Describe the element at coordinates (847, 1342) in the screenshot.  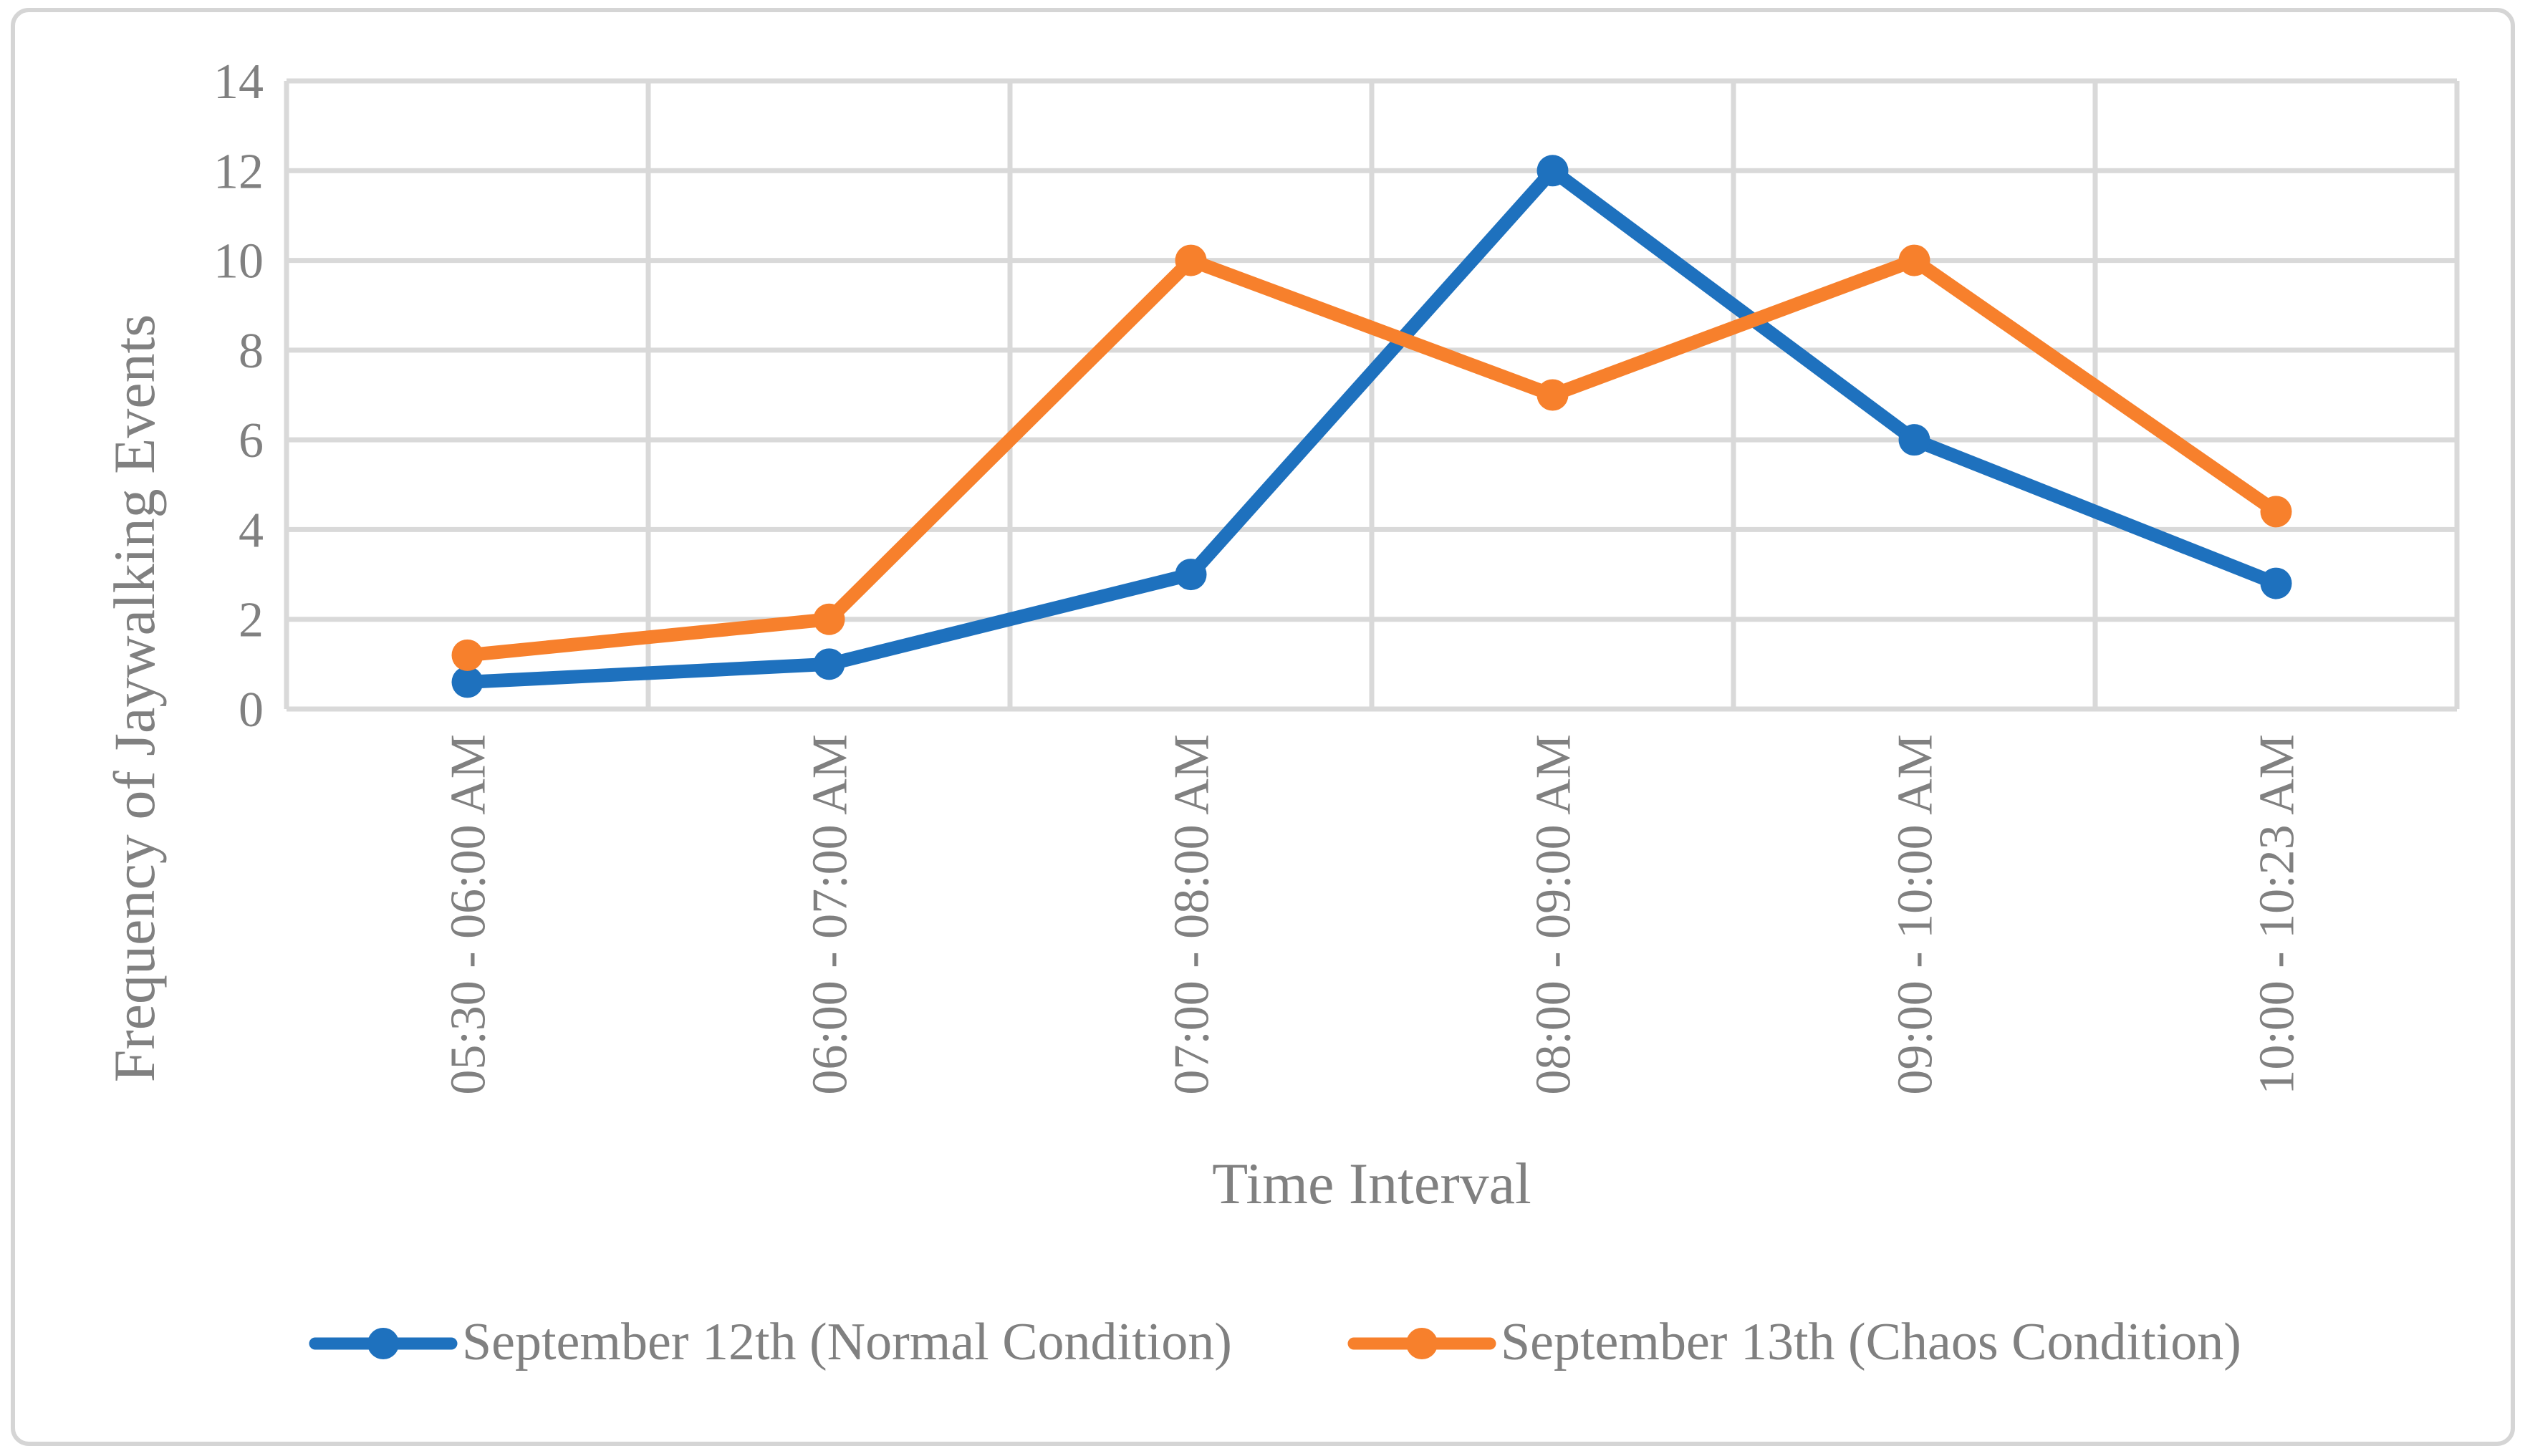
I see `legend-label: September 12th (Normal Condition)` at that location.